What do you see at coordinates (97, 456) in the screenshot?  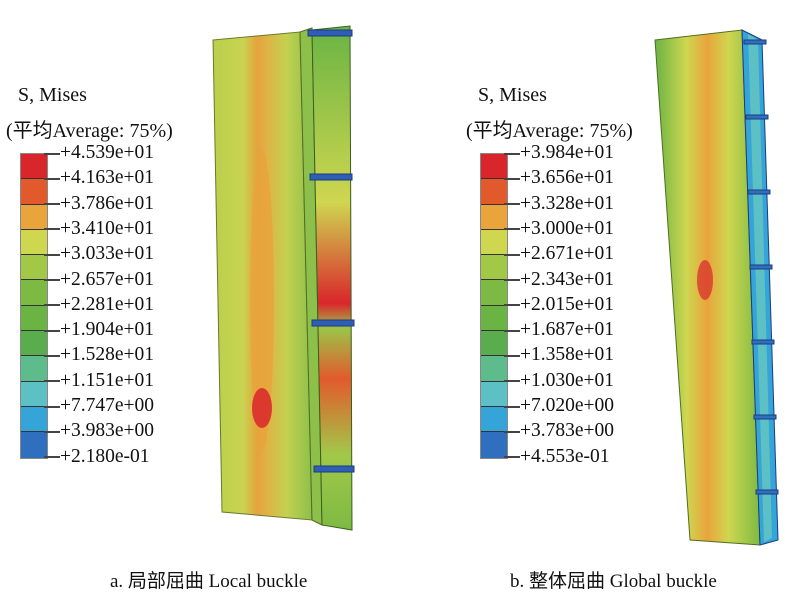 I see `legend-value: +2.180e-01` at bounding box center [97, 456].